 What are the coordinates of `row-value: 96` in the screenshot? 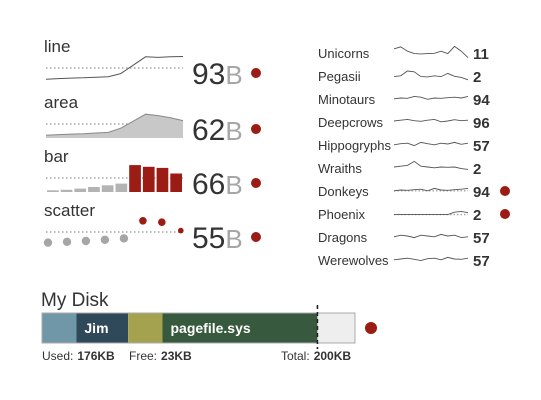 It's located at (481, 123).